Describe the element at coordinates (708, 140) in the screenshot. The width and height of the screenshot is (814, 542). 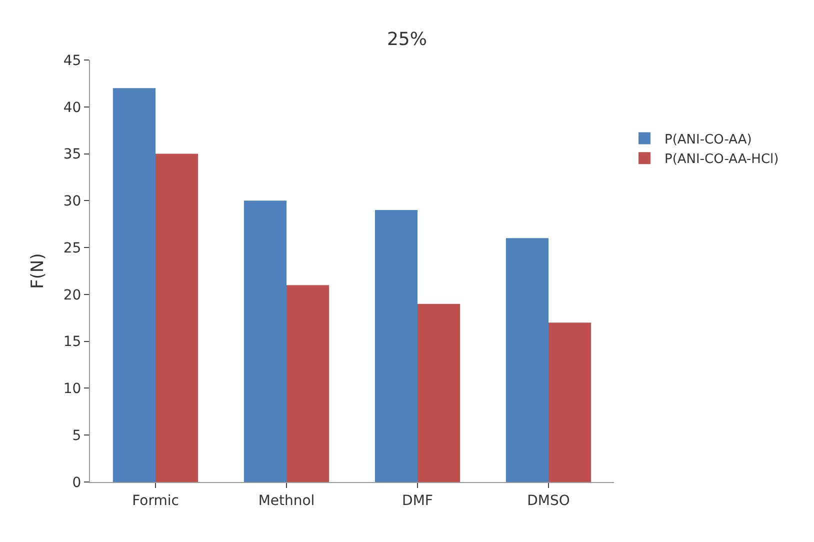
I see `legend-label: P(ANI-CO-AA)` at that location.